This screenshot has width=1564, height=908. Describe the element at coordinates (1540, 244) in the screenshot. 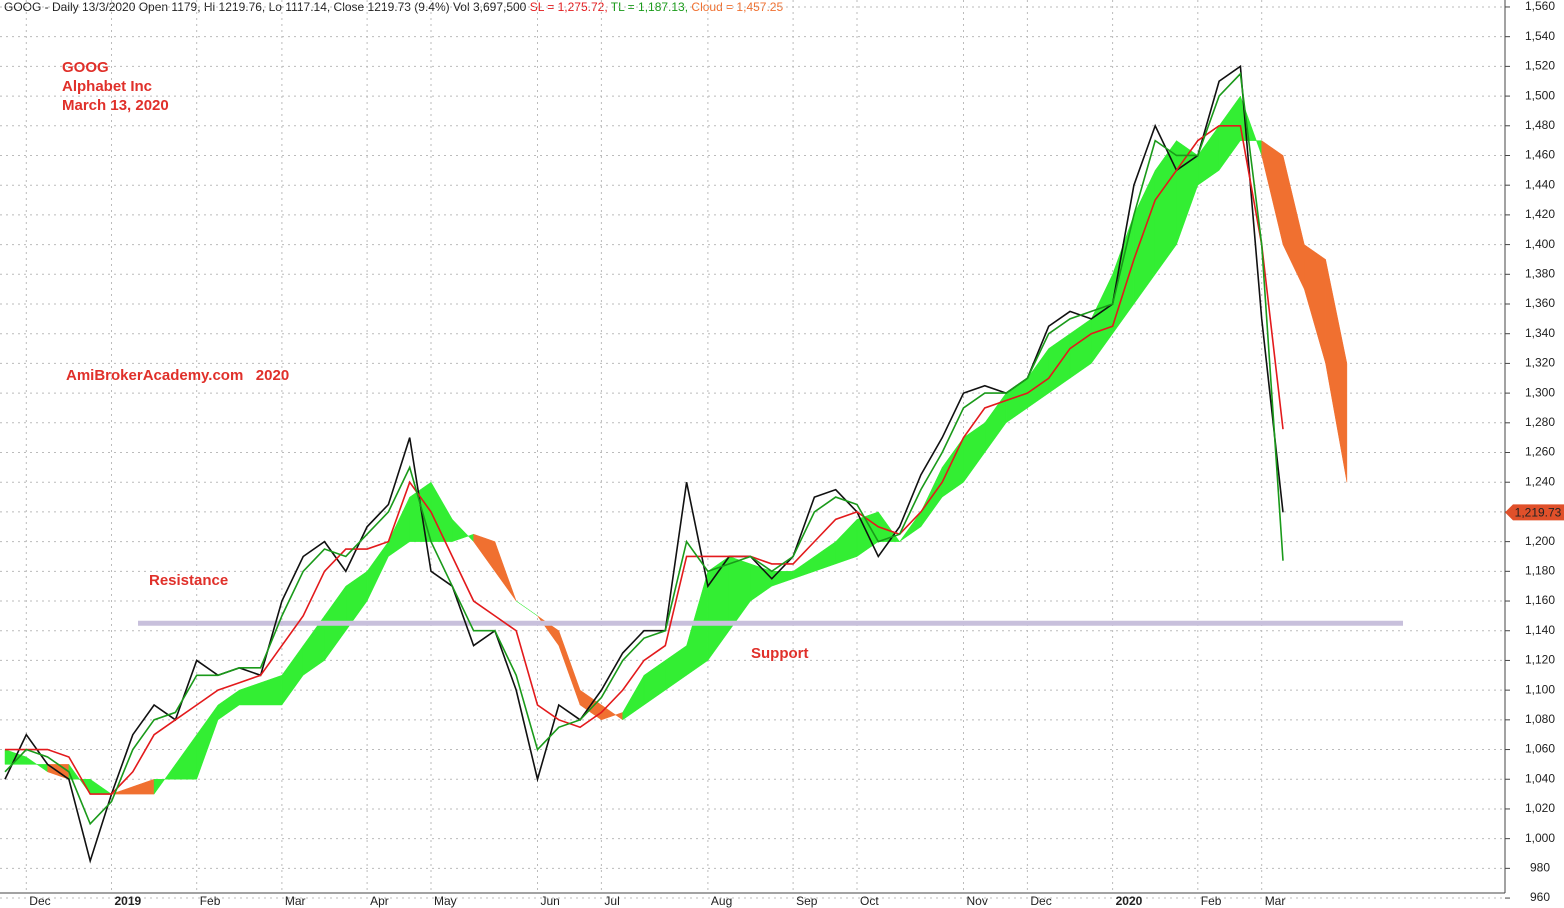

I see `y-tick-label: 1,400` at that location.